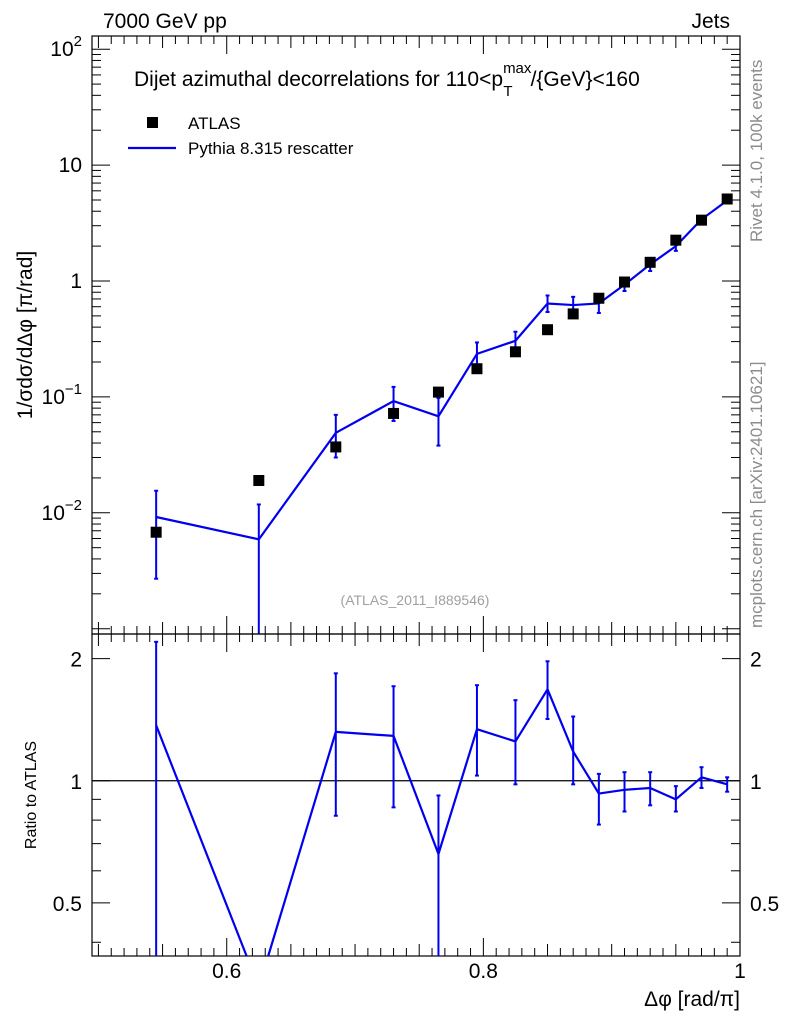 This screenshot has height=1024, width=786. Describe the element at coordinates (25, 335) in the screenshot. I see `main-y-axis-title: 1/σdσ/dΔφ [π/rad]` at that location.